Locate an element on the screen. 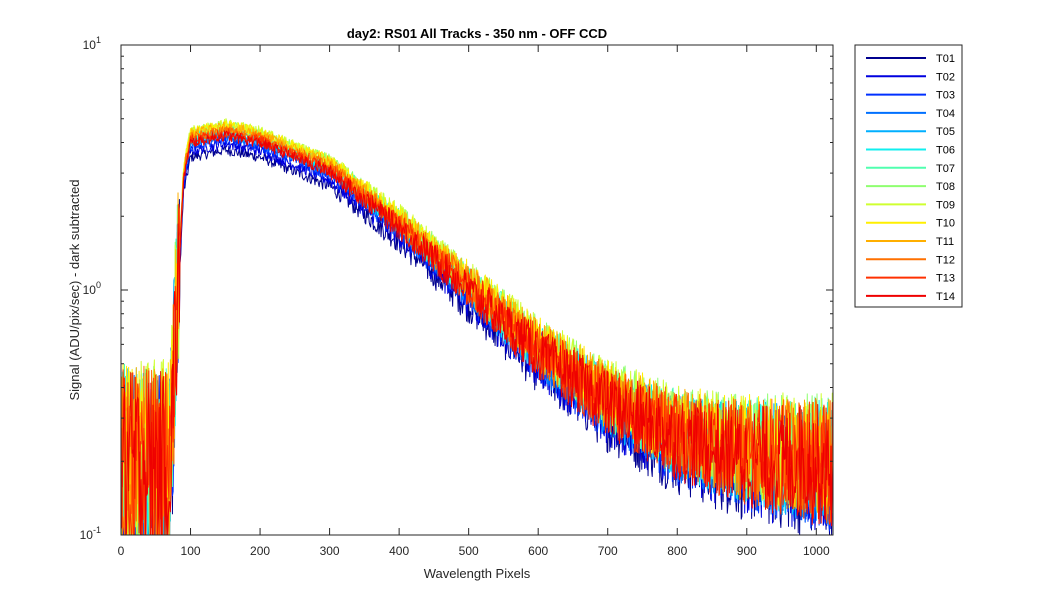 The height and width of the screenshot is (600, 1050). x-tick-label: 200 is located at coordinates (260, 551).